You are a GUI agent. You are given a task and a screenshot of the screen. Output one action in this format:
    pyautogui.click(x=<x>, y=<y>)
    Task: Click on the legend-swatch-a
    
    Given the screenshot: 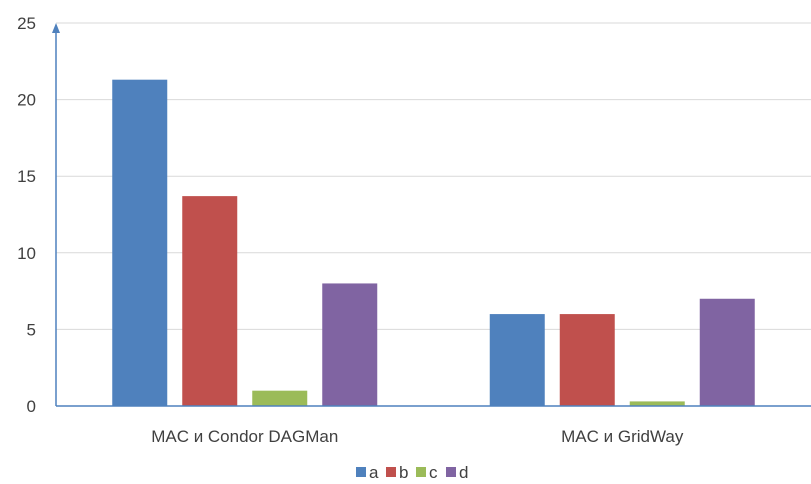 What is the action you would take?
    pyautogui.click(x=361, y=472)
    